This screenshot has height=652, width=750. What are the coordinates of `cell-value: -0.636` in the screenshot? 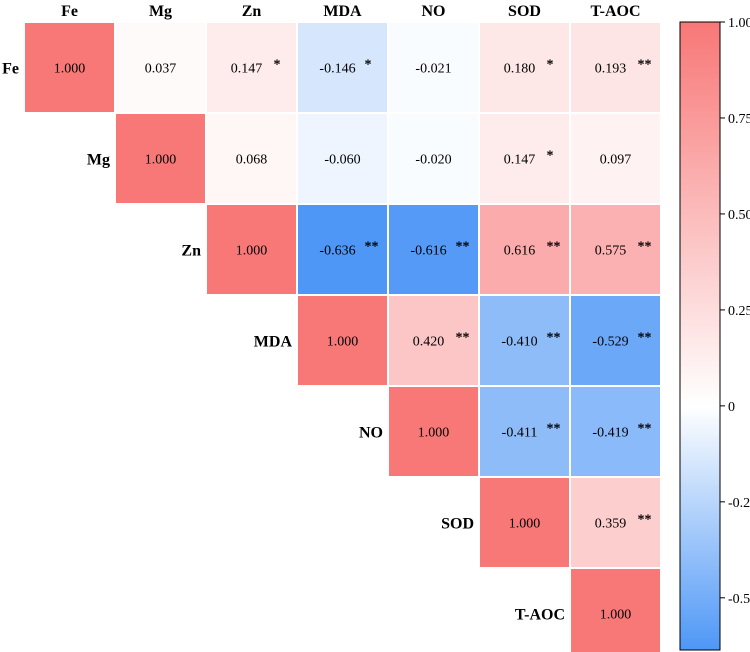 It's located at (337, 251).